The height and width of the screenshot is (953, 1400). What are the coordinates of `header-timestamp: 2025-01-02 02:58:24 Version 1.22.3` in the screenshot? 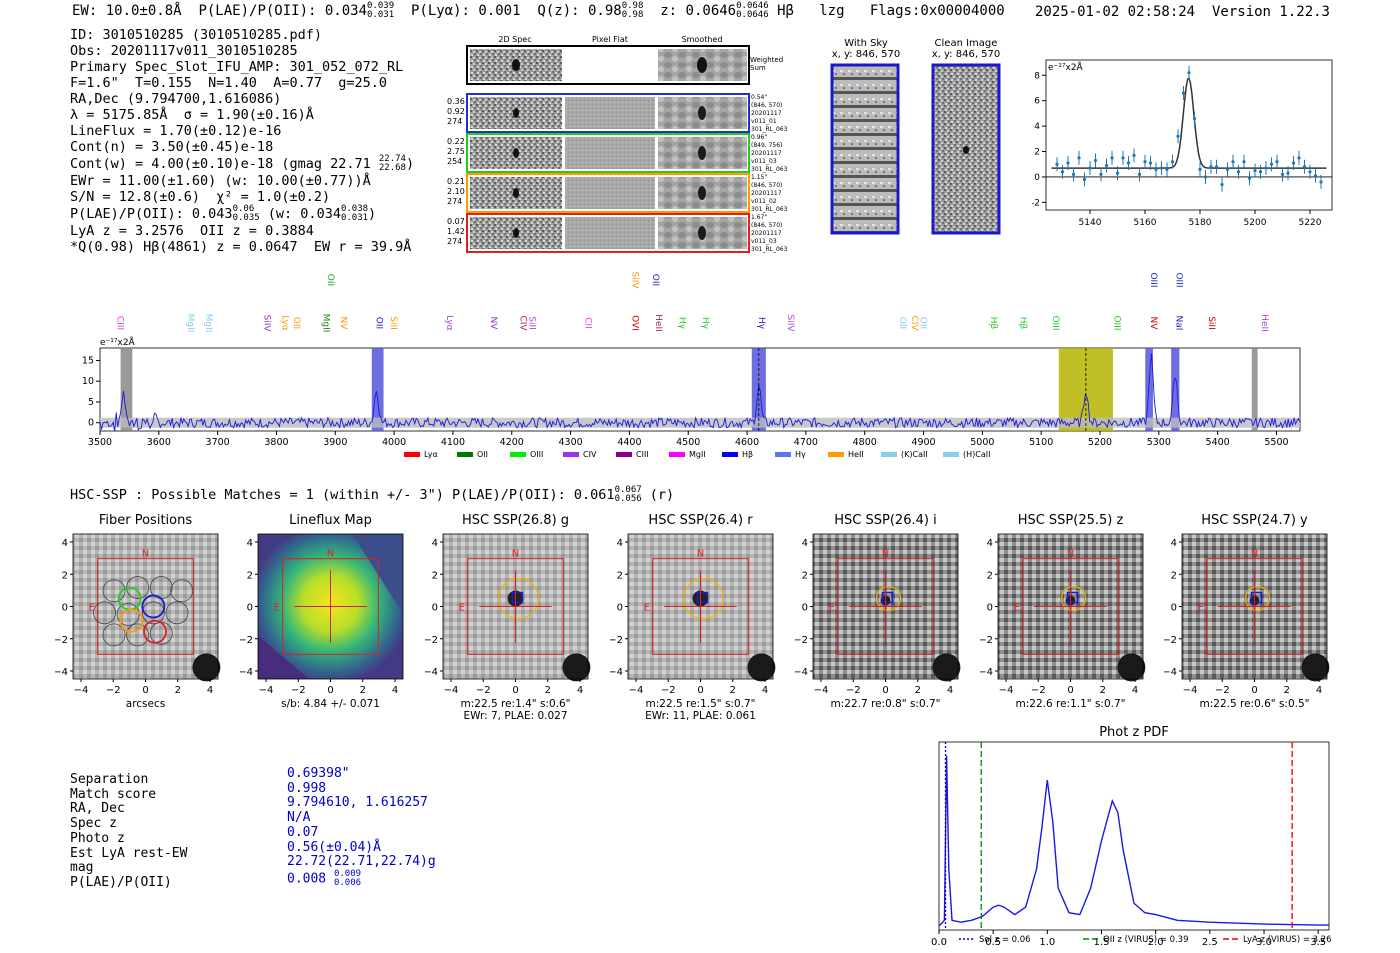 It's located at (1182, 12).